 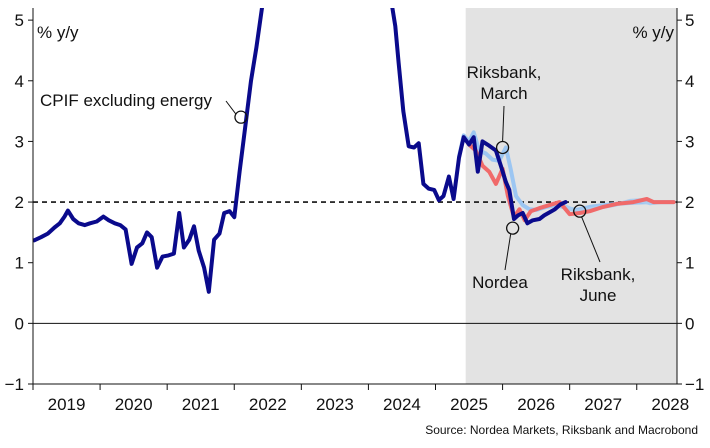 What do you see at coordinates (689, 263) in the screenshot?
I see `y-tick-label-right: 1` at bounding box center [689, 263].